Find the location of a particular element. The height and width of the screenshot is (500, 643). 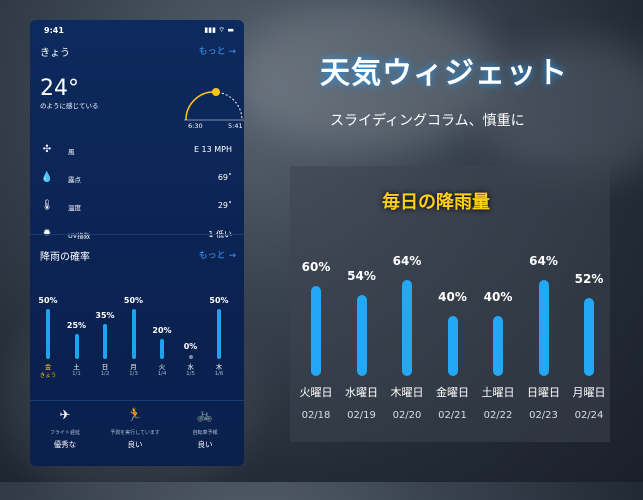

rainfall-bar-column: 64% 日曜日 02/23 is located at coordinates (544, 337).